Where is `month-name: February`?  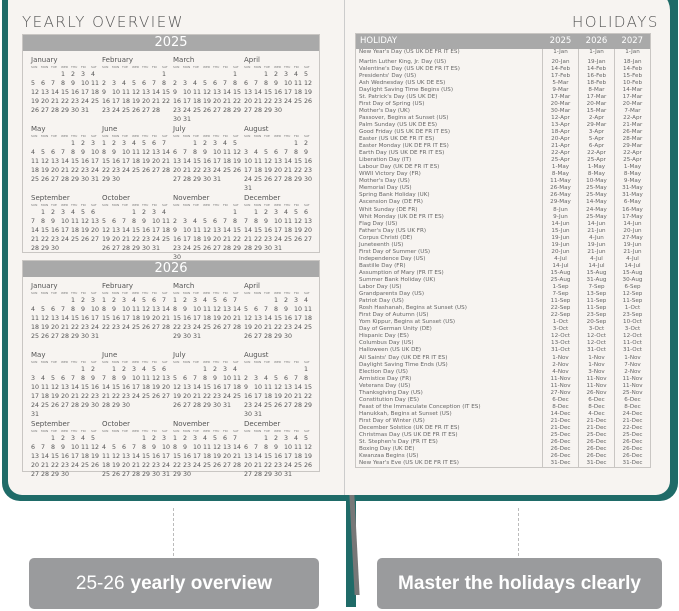 month-name: February is located at coordinates (118, 286).